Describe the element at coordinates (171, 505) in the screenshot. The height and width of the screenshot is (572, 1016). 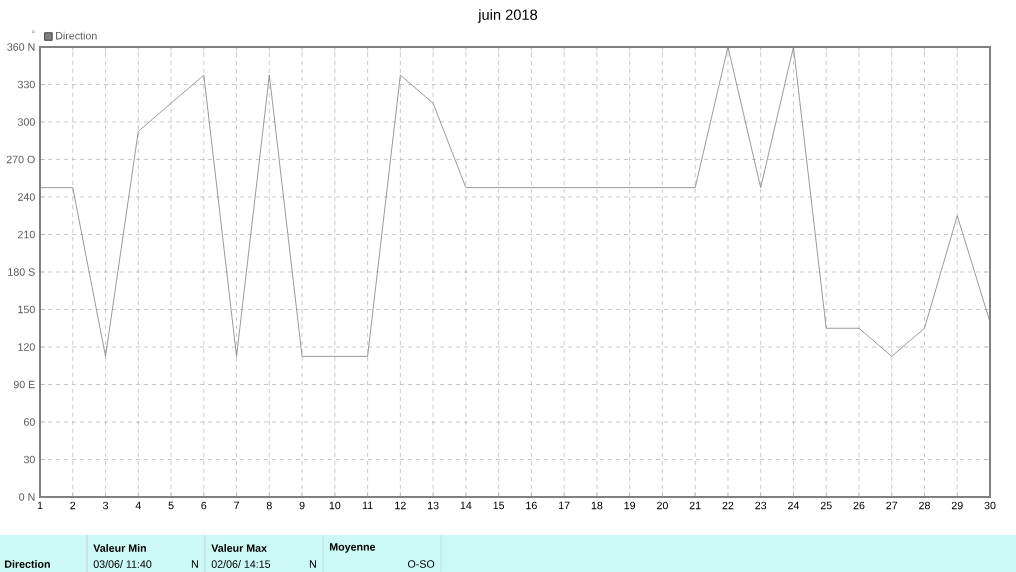
I see `x-tick-label: 5` at that location.